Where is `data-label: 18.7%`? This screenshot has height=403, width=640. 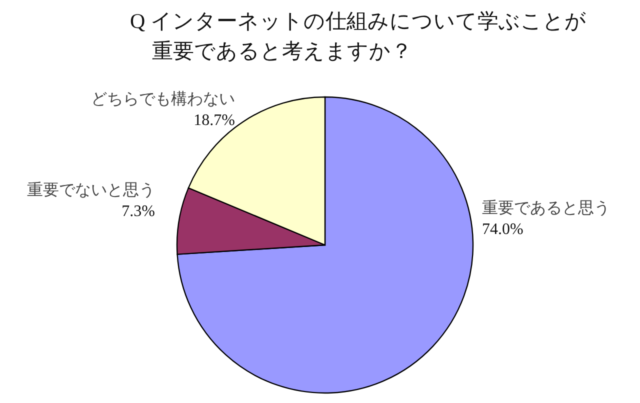
data-label: 18.7% is located at coordinates (214, 120).